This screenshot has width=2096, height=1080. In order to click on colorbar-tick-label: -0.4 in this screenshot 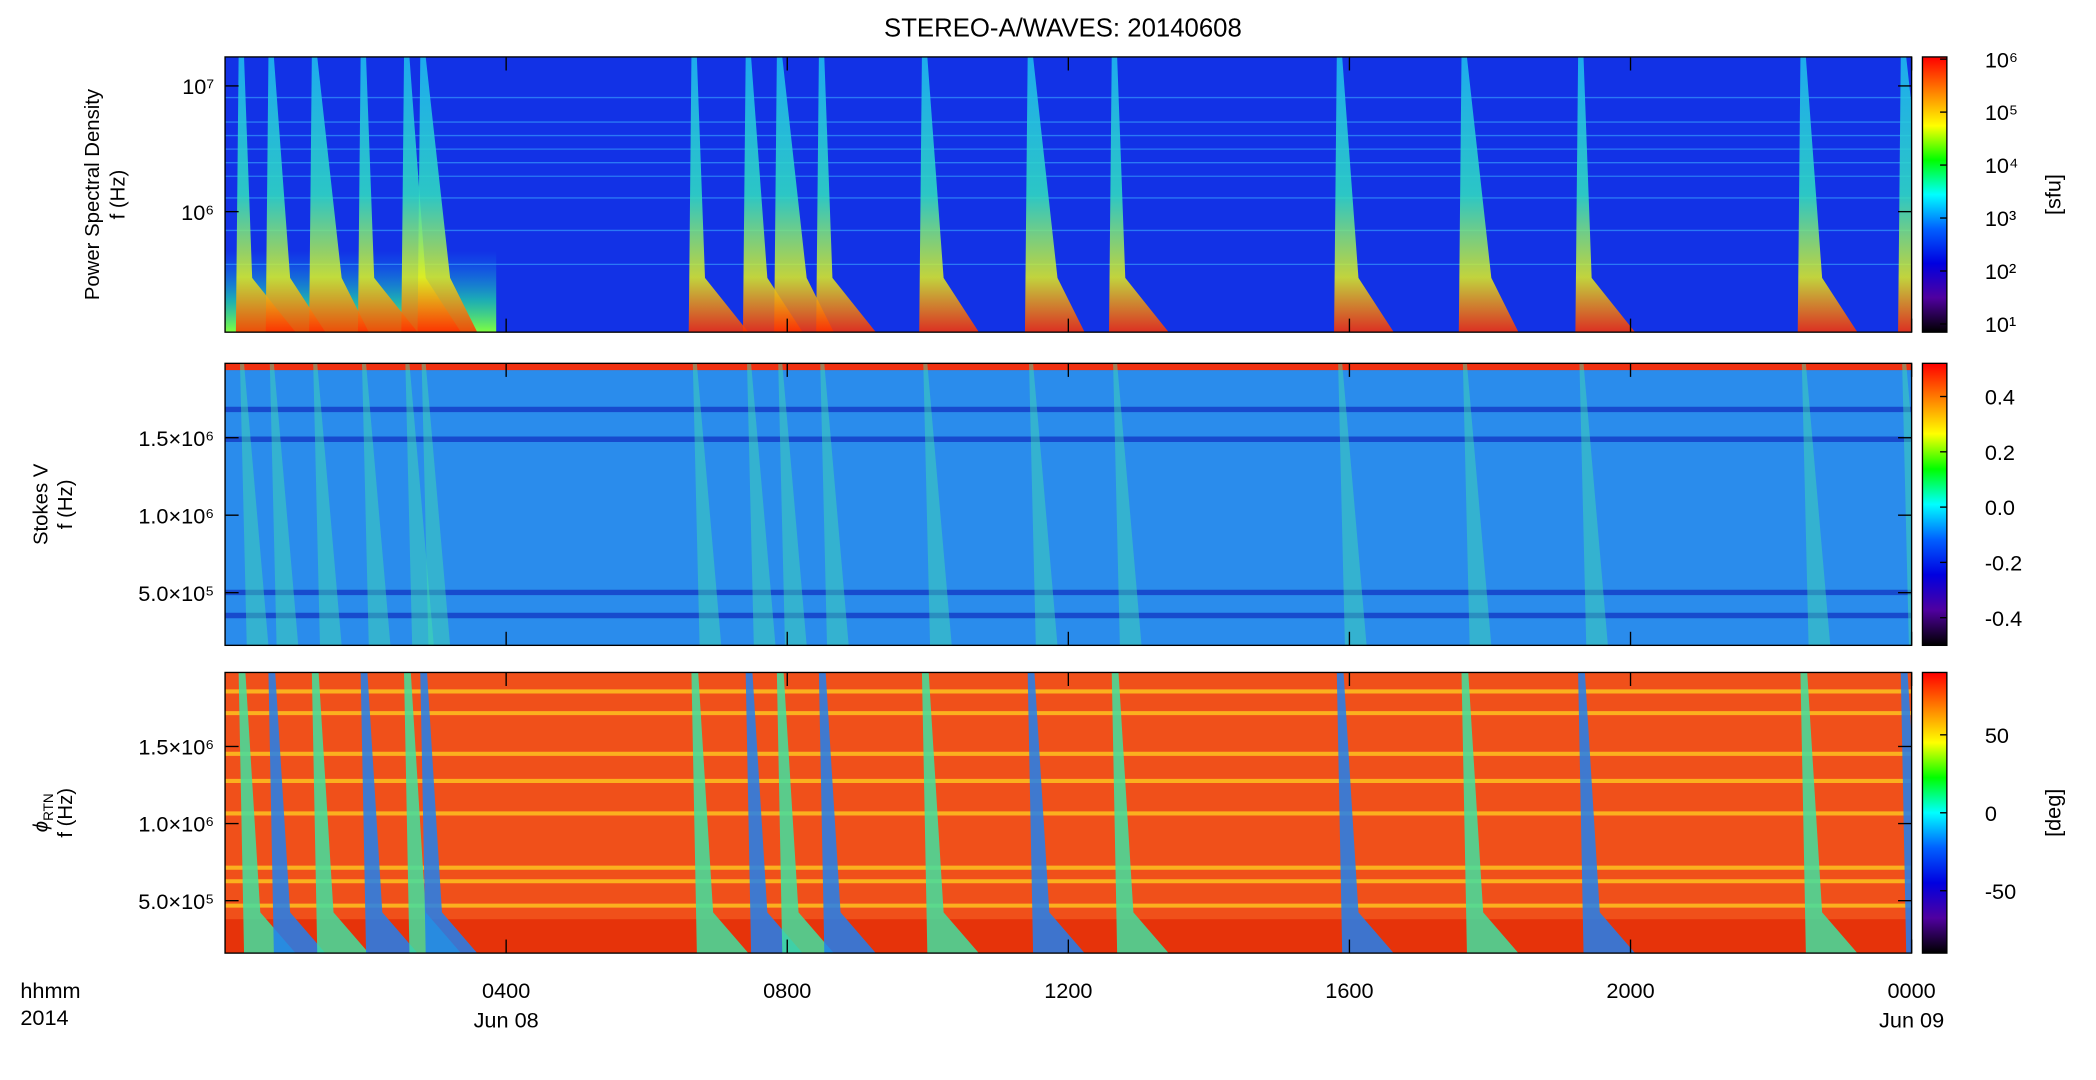, I will do `click(2003, 618)`.